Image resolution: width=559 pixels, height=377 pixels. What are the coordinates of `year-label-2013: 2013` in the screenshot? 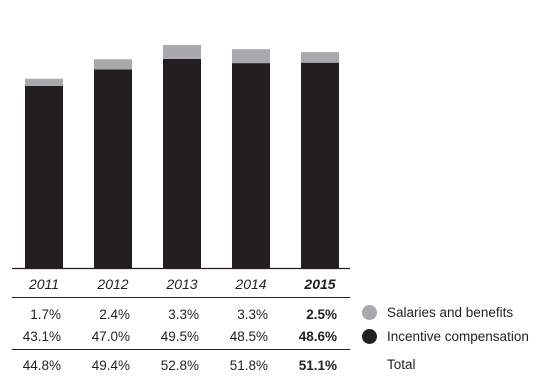 It's located at (181, 284).